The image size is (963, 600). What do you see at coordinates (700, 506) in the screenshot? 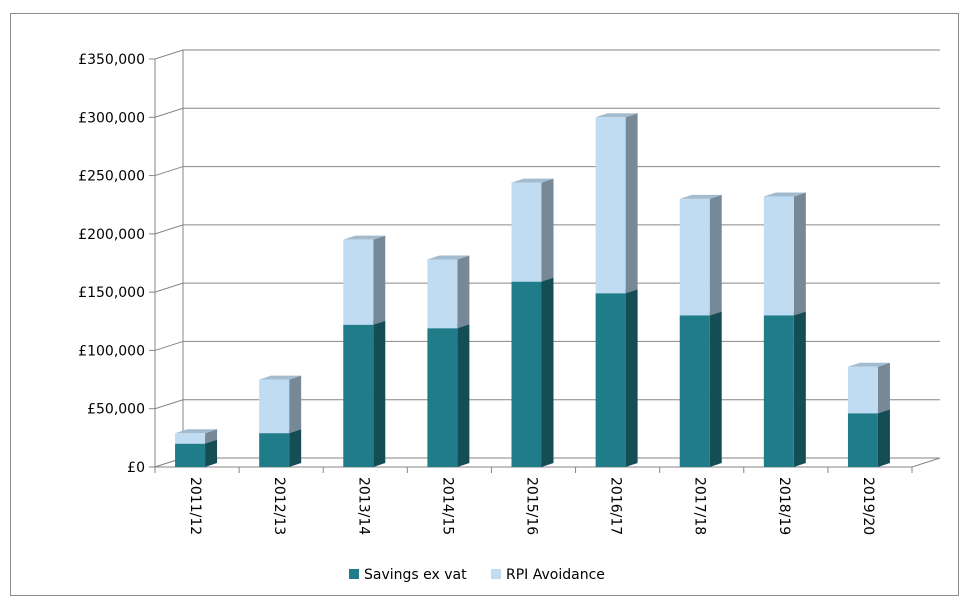
I see `x-tick-label: 2017/18` at bounding box center [700, 506].